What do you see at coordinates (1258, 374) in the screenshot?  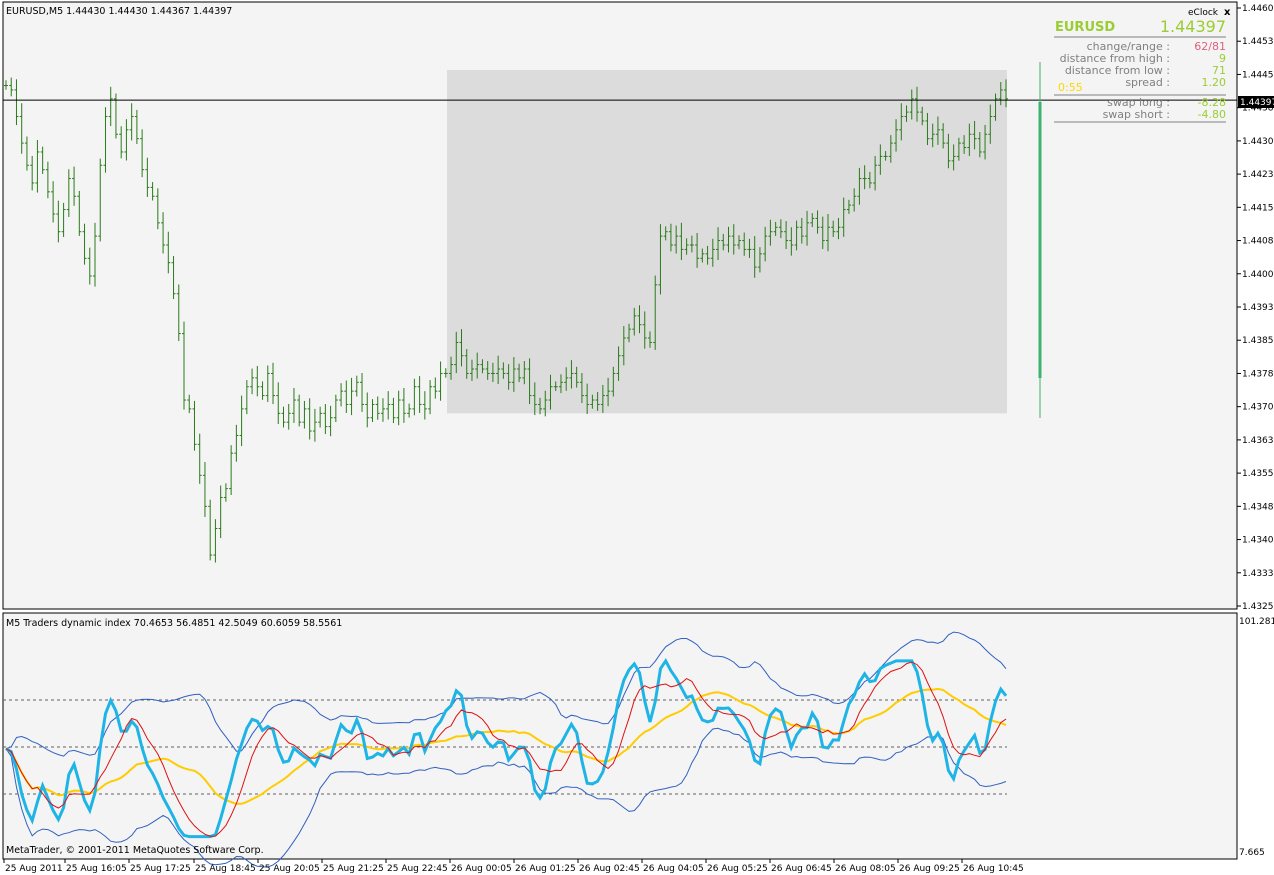 I see `price-tick-label: 1.43780` at bounding box center [1258, 374].